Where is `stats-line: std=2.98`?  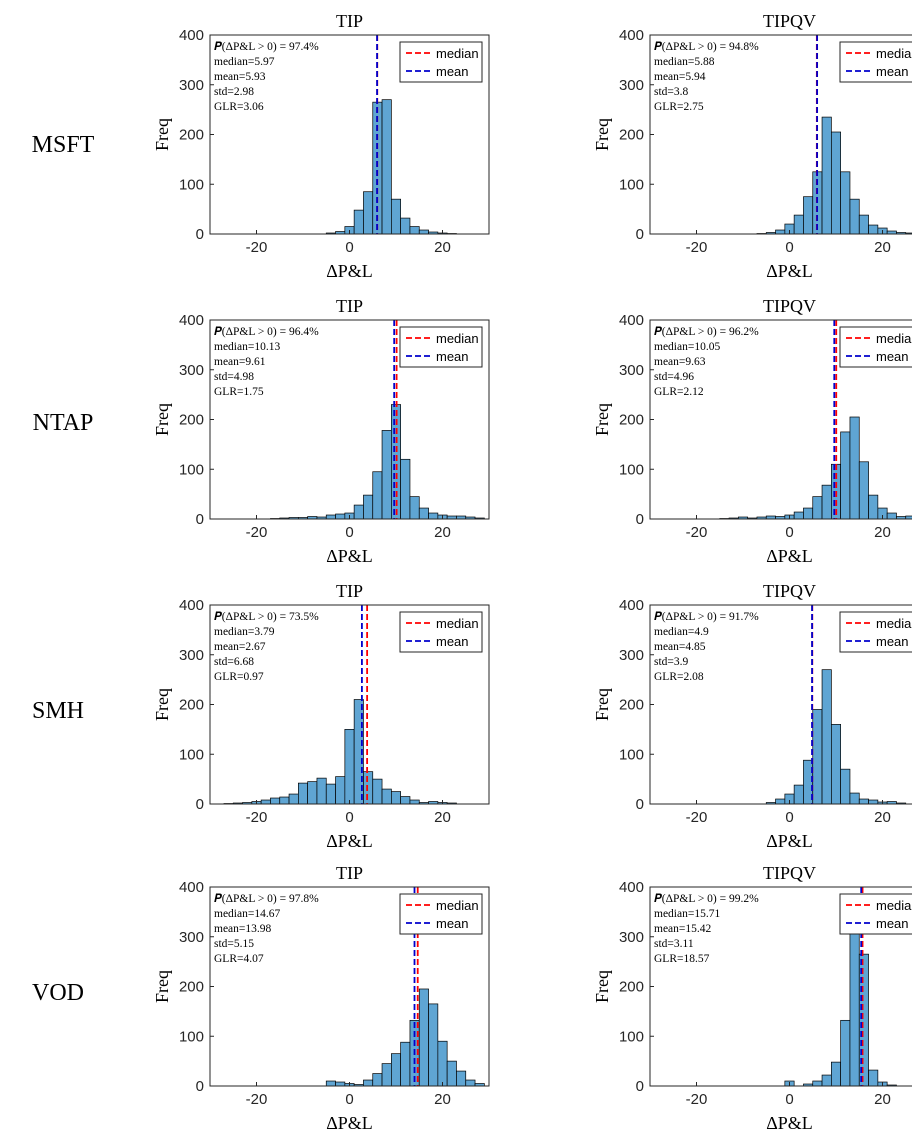
stats-line: std=2.98 is located at coordinates (234, 92).